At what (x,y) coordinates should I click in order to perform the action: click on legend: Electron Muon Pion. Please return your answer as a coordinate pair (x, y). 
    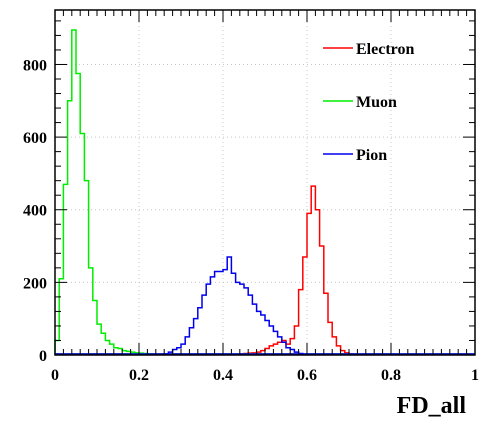
    Looking at the image, I should click on (368, 102).